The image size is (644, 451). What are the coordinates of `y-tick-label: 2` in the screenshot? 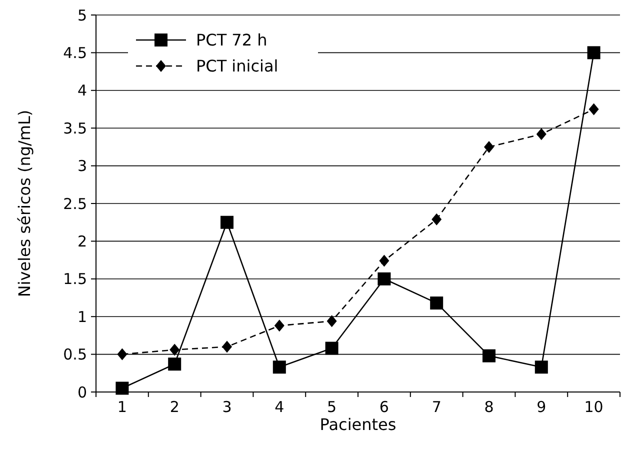 It's located at (82, 241).